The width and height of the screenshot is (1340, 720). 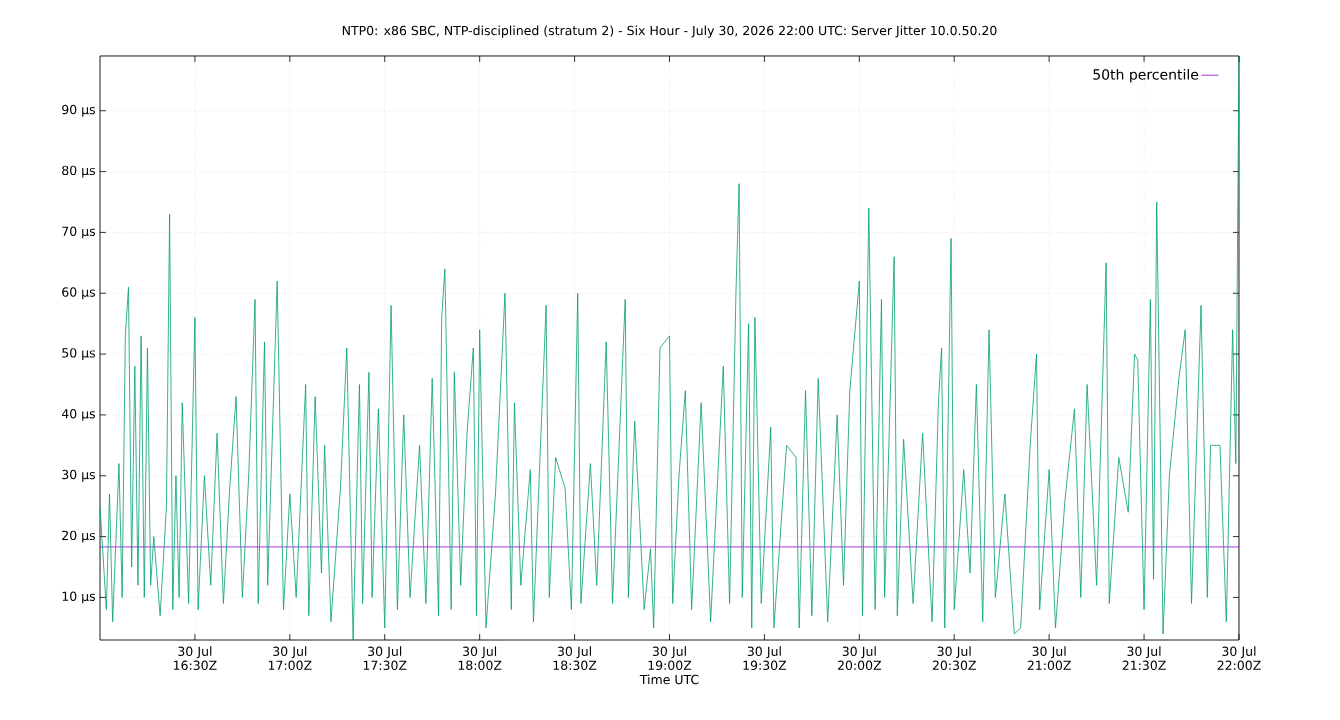 I want to click on x-tick-label: 30 Jul 16:30Z, so click(x=195, y=658).